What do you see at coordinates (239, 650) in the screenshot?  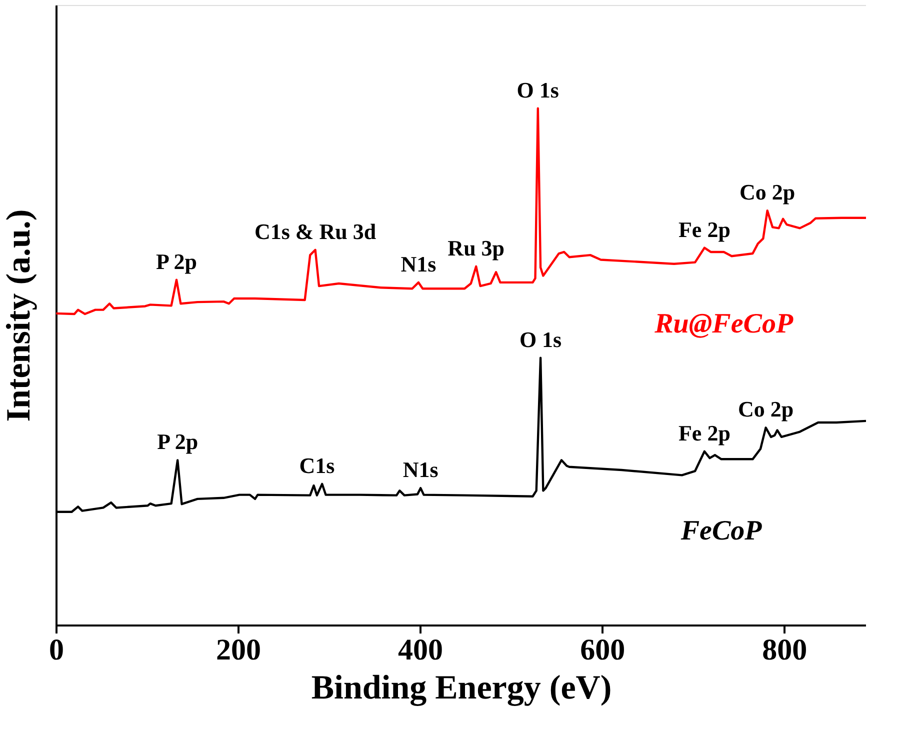 I see `x-tick-label: 200` at bounding box center [239, 650].